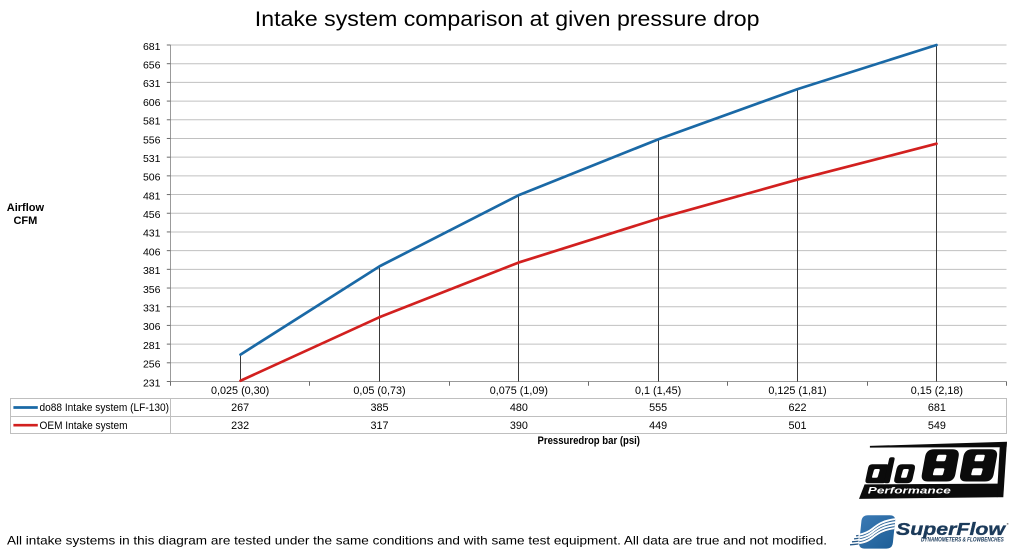 The image size is (1024, 551). What do you see at coordinates (240, 426) in the screenshot?
I see `svg-text: 232` at bounding box center [240, 426].